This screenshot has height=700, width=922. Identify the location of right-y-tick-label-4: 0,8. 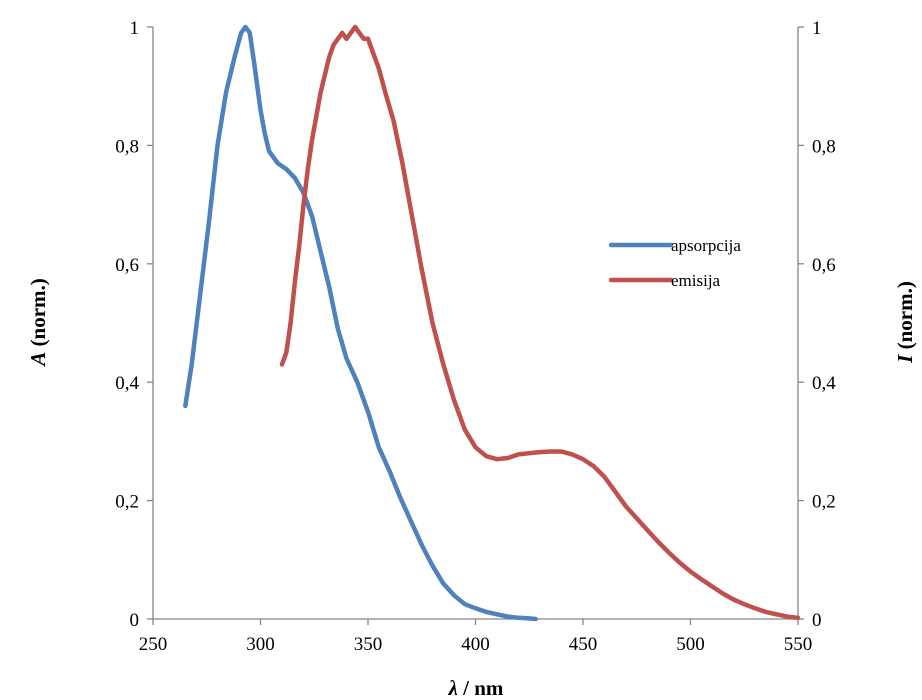
(824, 146).